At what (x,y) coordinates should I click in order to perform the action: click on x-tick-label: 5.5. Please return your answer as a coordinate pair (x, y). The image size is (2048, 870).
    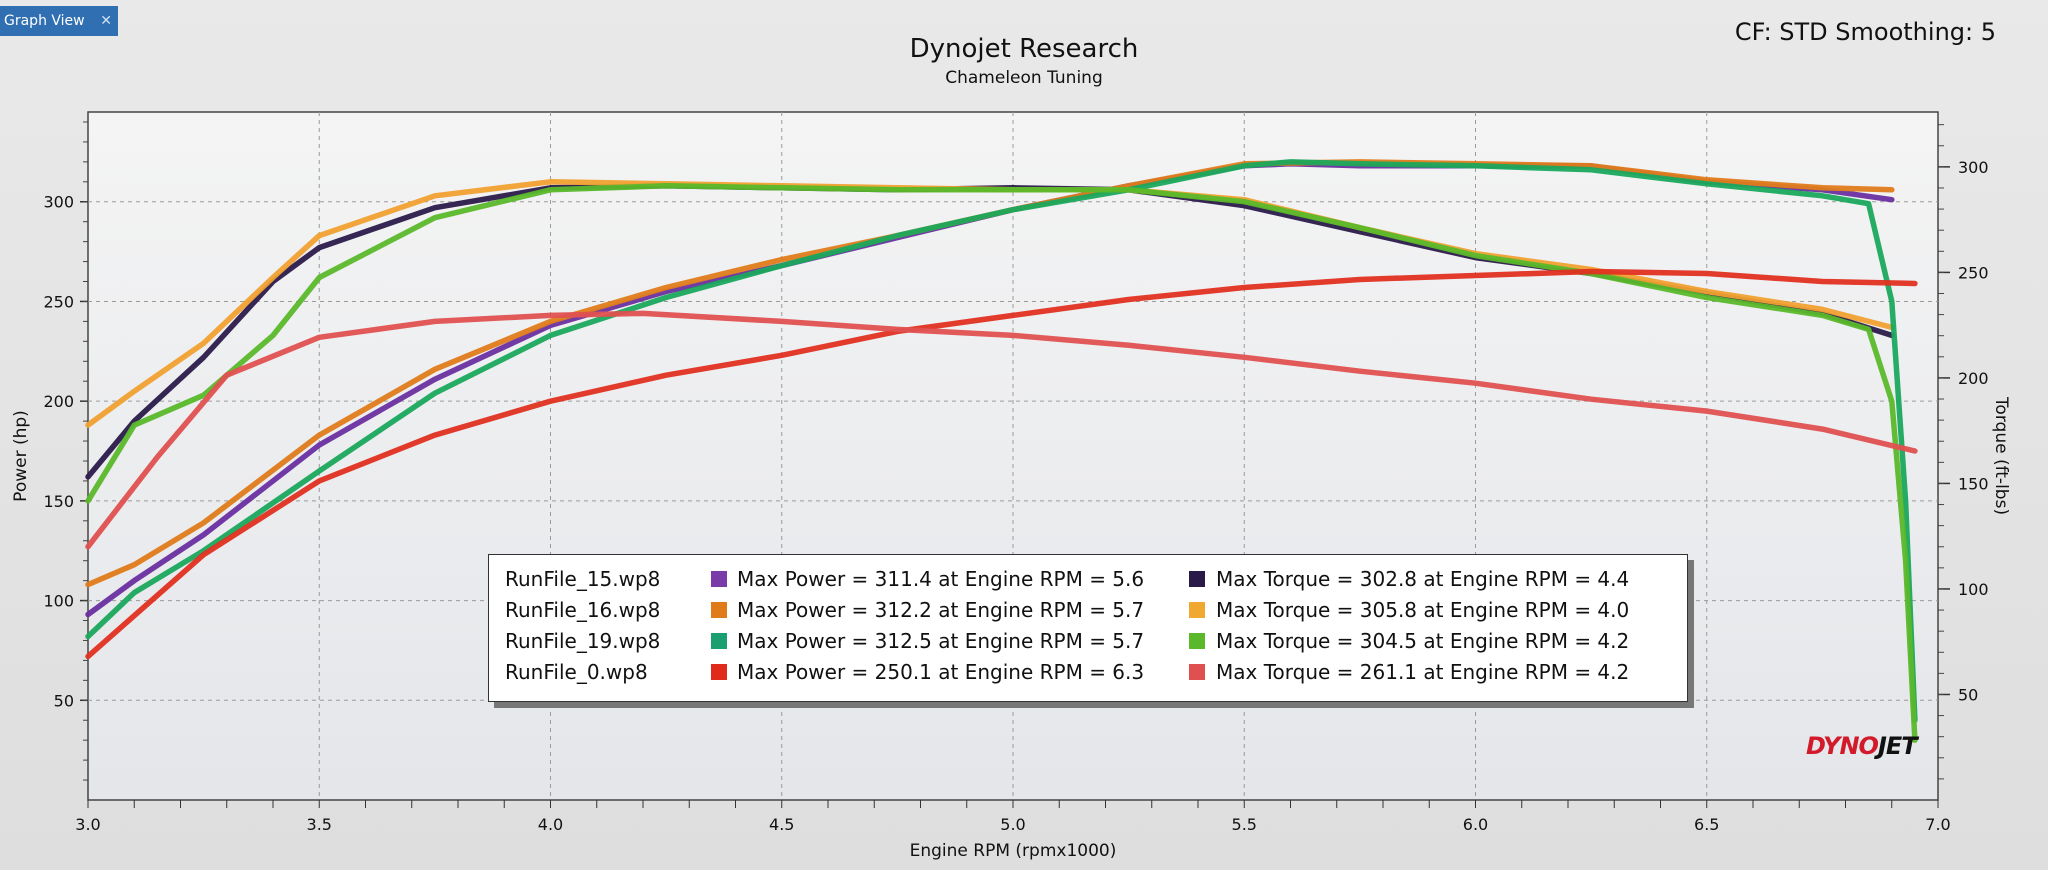
    Looking at the image, I should click on (1244, 824).